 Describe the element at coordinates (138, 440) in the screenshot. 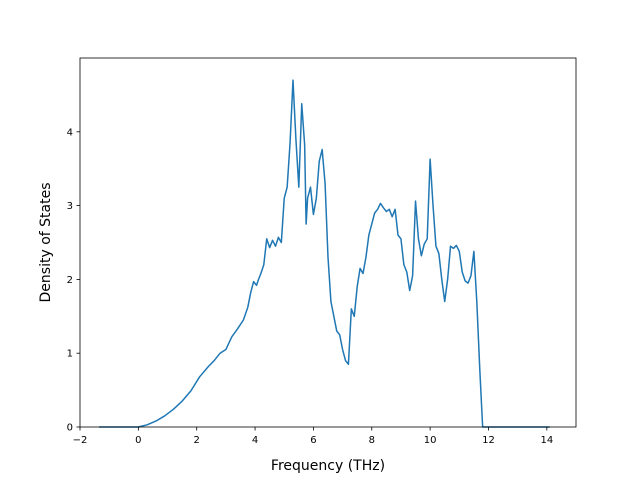

I see `x-tick-label: 0` at that location.